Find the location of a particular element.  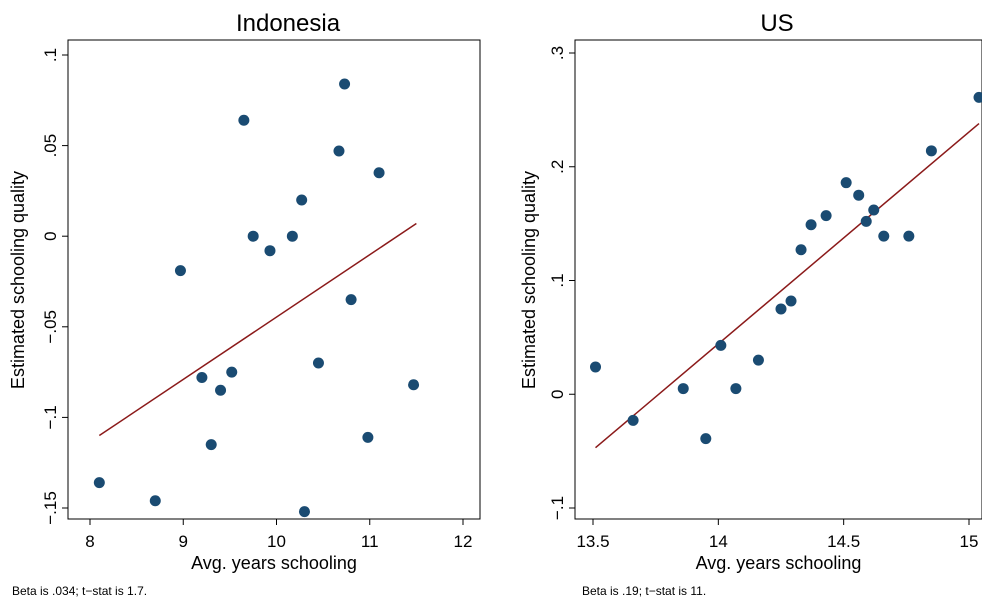

indonesia-y-tick-label: −.05 is located at coordinates (50, 327).